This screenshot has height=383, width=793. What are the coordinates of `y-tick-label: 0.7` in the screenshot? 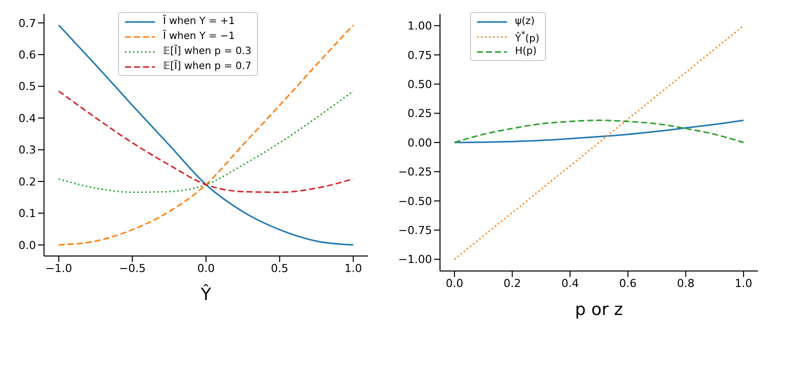 It's located at (27, 23).